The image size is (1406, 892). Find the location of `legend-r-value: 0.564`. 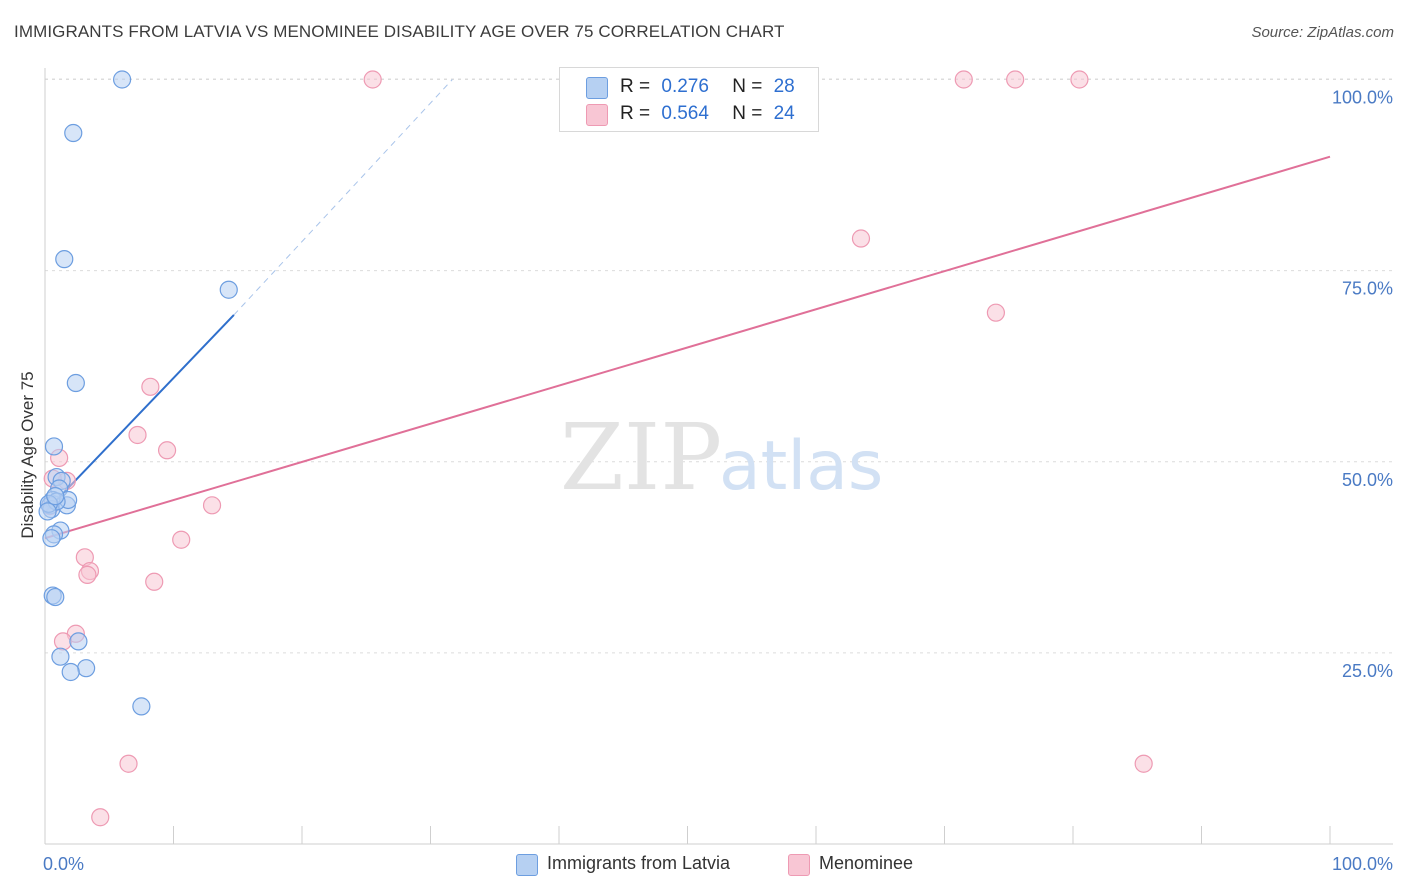

legend-r-value: 0.564 is located at coordinates (685, 113).